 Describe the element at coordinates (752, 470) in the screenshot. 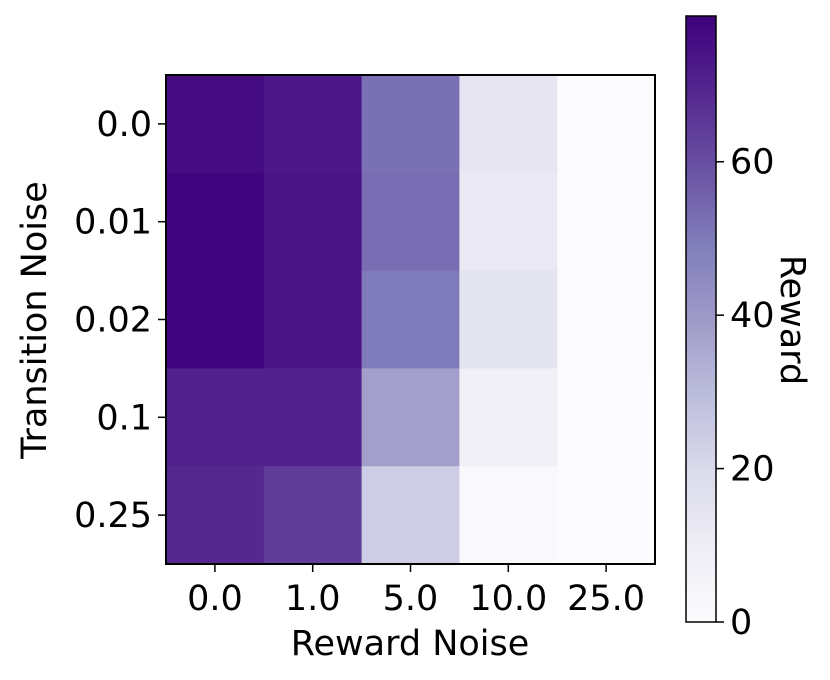

I see `colorbar-tick-label: 20` at that location.